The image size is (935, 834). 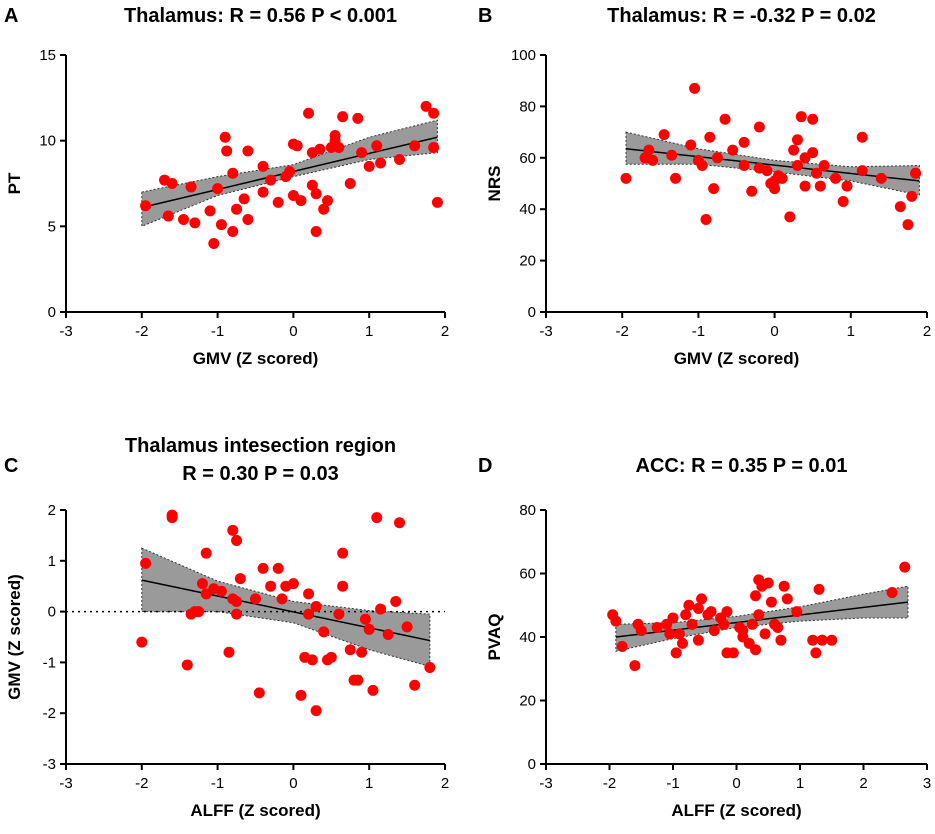 What do you see at coordinates (14, 183) in the screenshot?
I see `y-axis-label: PT` at bounding box center [14, 183].